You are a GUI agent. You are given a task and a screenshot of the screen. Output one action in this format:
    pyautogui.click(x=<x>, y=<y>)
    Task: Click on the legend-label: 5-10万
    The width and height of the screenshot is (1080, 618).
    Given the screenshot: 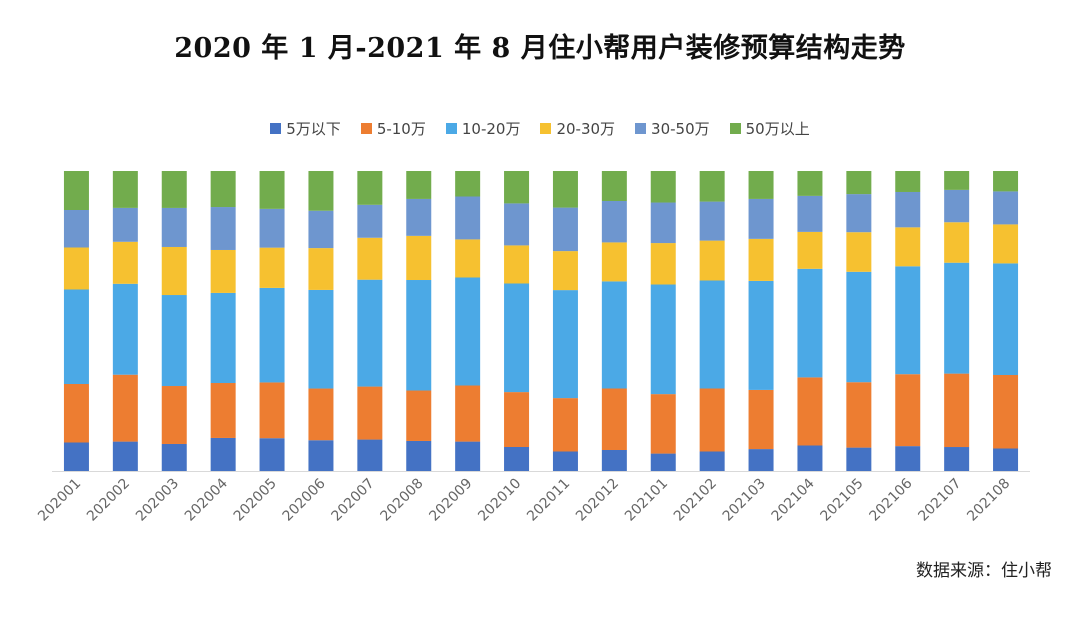 What is the action you would take?
    pyautogui.click(x=401, y=129)
    